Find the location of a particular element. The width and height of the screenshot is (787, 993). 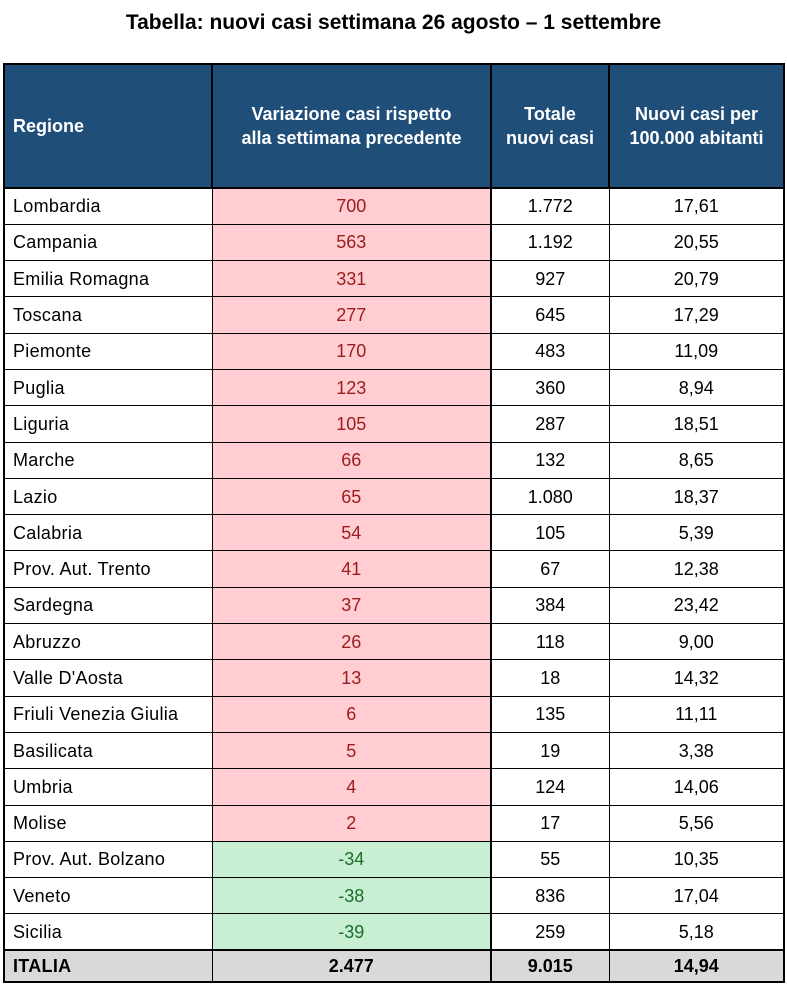

cell-per100k: 12,38 is located at coordinates (696, 569).